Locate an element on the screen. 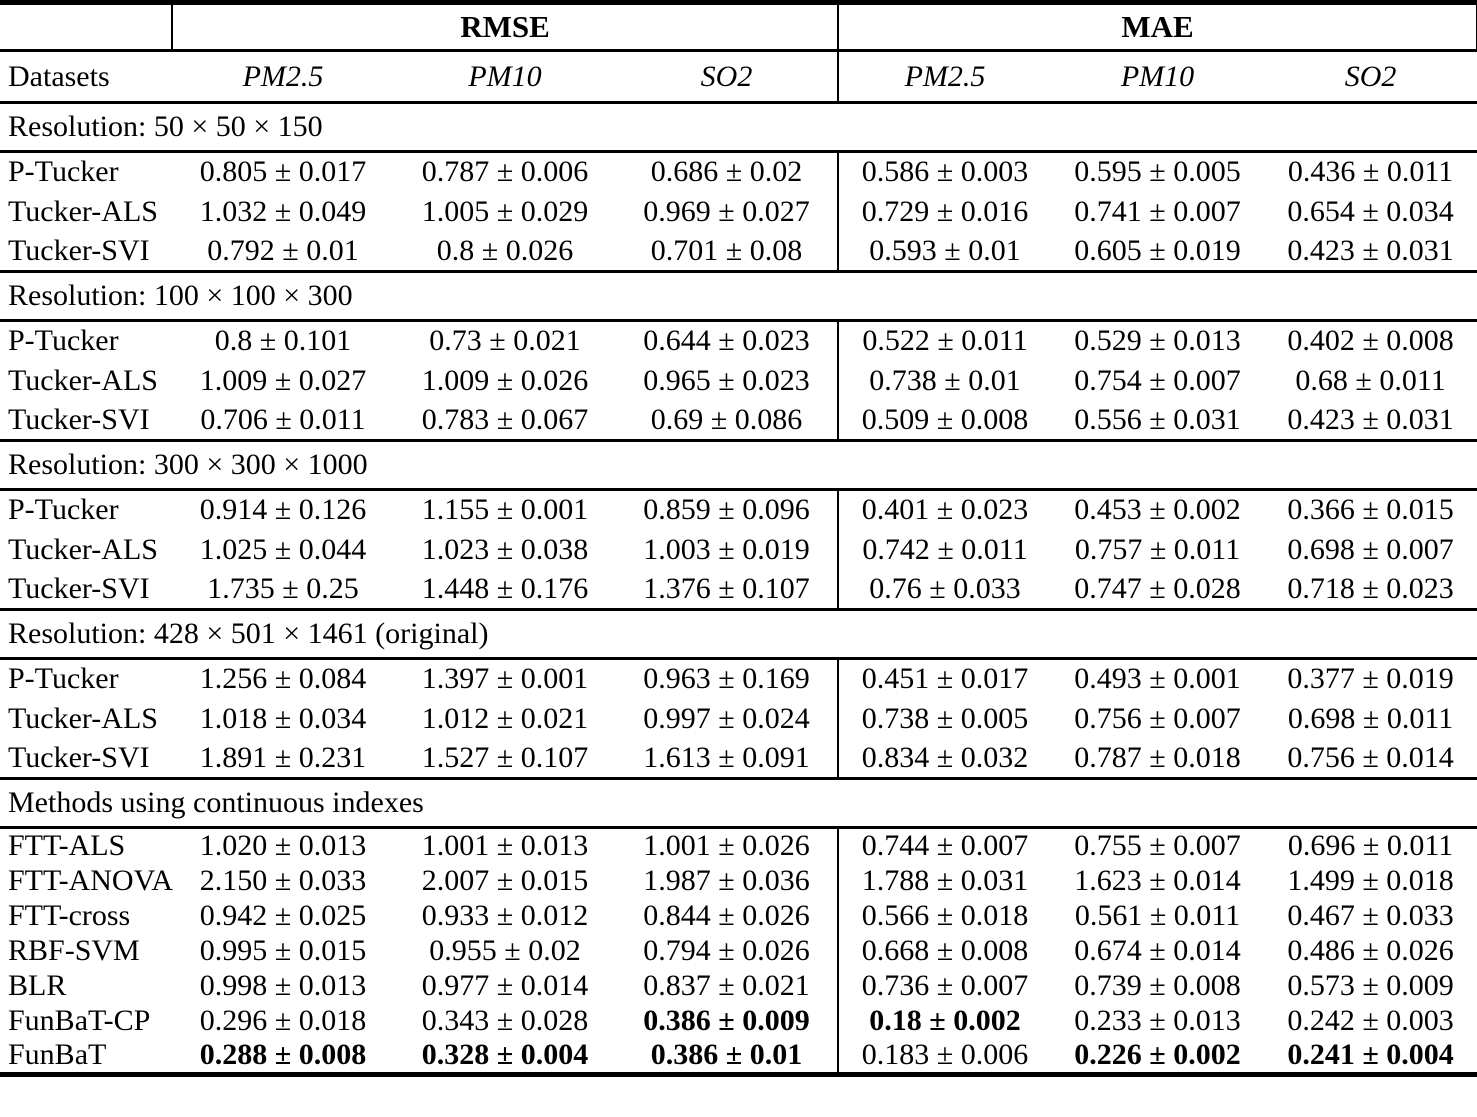 The height and width of the screenshot is (1117, 1477). value-cell: 0.977 ± 0.014 is located at coordinates (505, 985).